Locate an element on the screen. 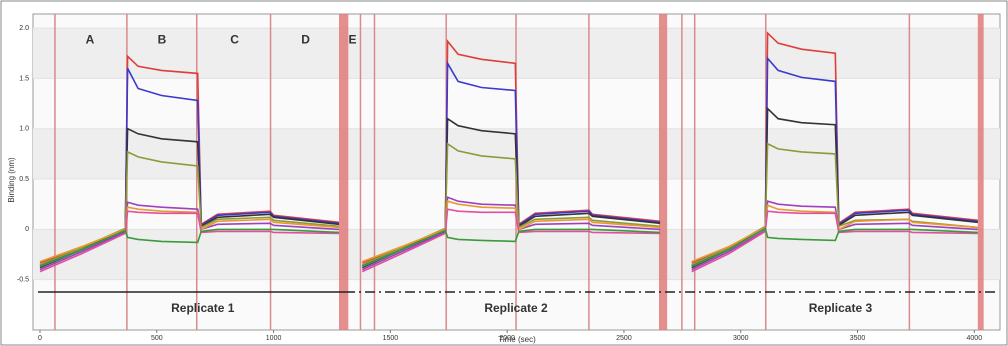  y-tick-label: 2.0 is located at coordinates (24, 28).